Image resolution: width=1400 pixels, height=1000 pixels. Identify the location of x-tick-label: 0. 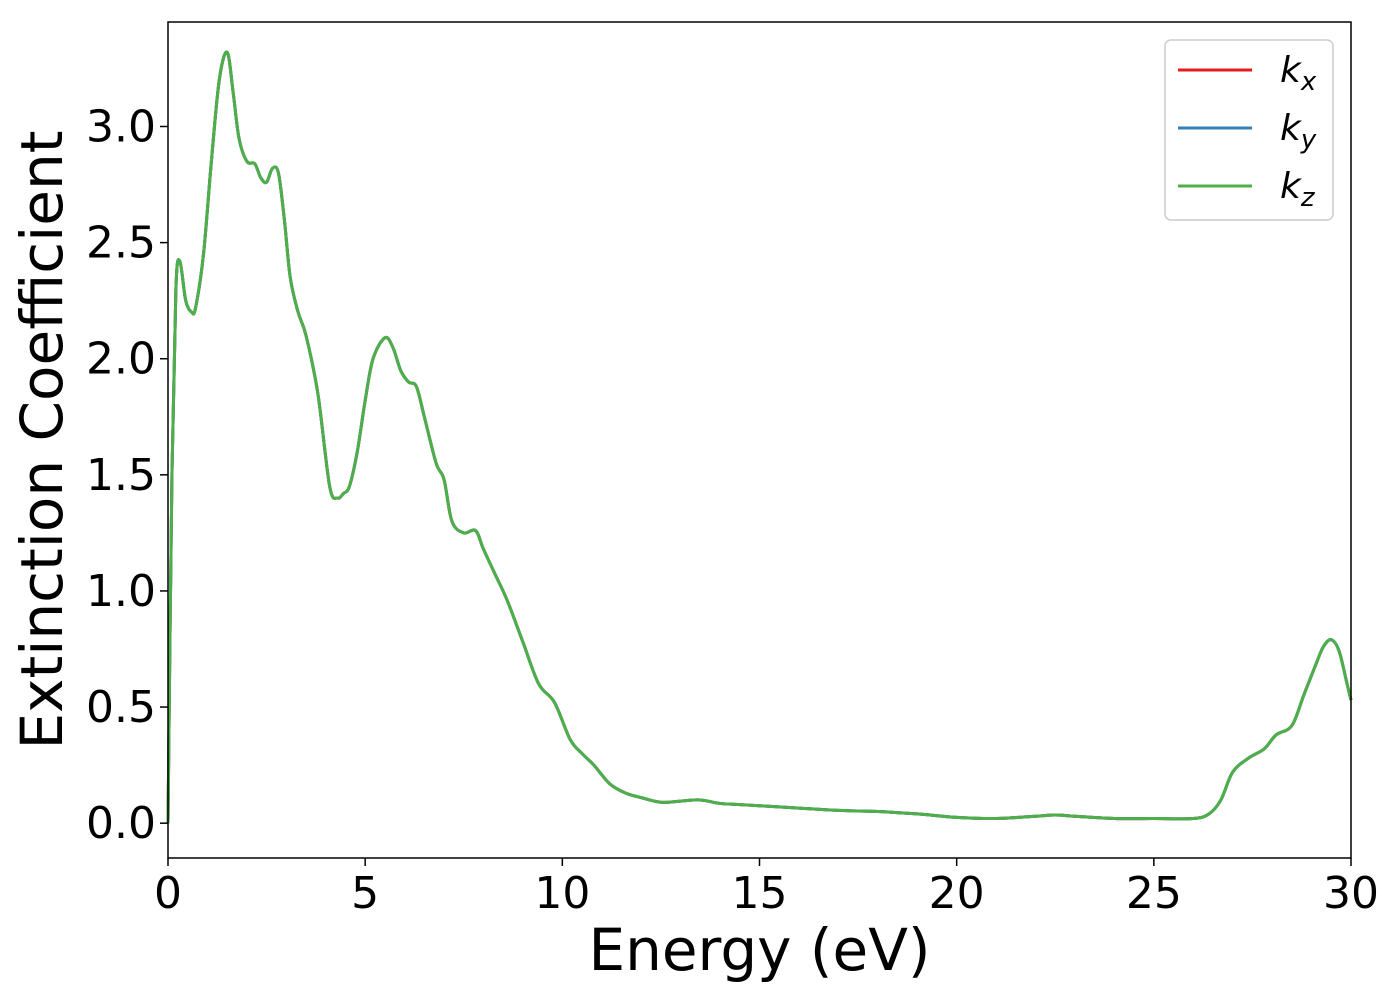
(168, 893).